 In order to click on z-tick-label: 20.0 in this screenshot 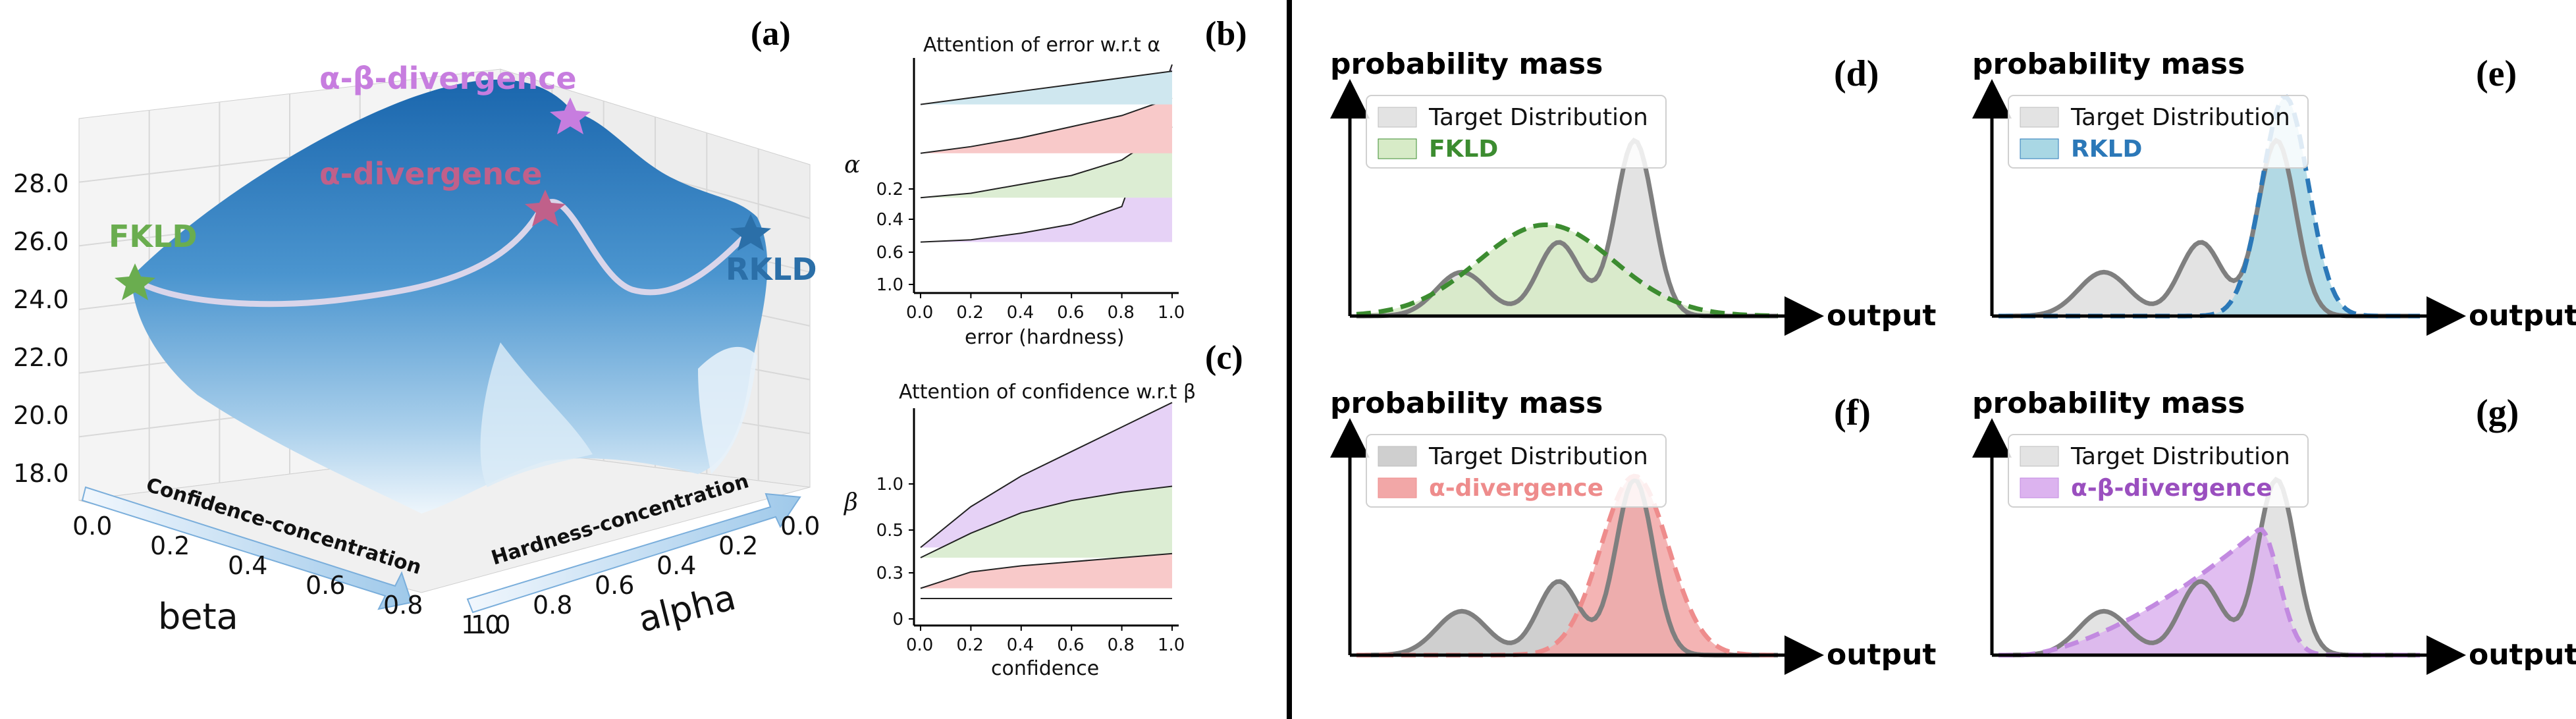, I will do `click(41, 415)`.